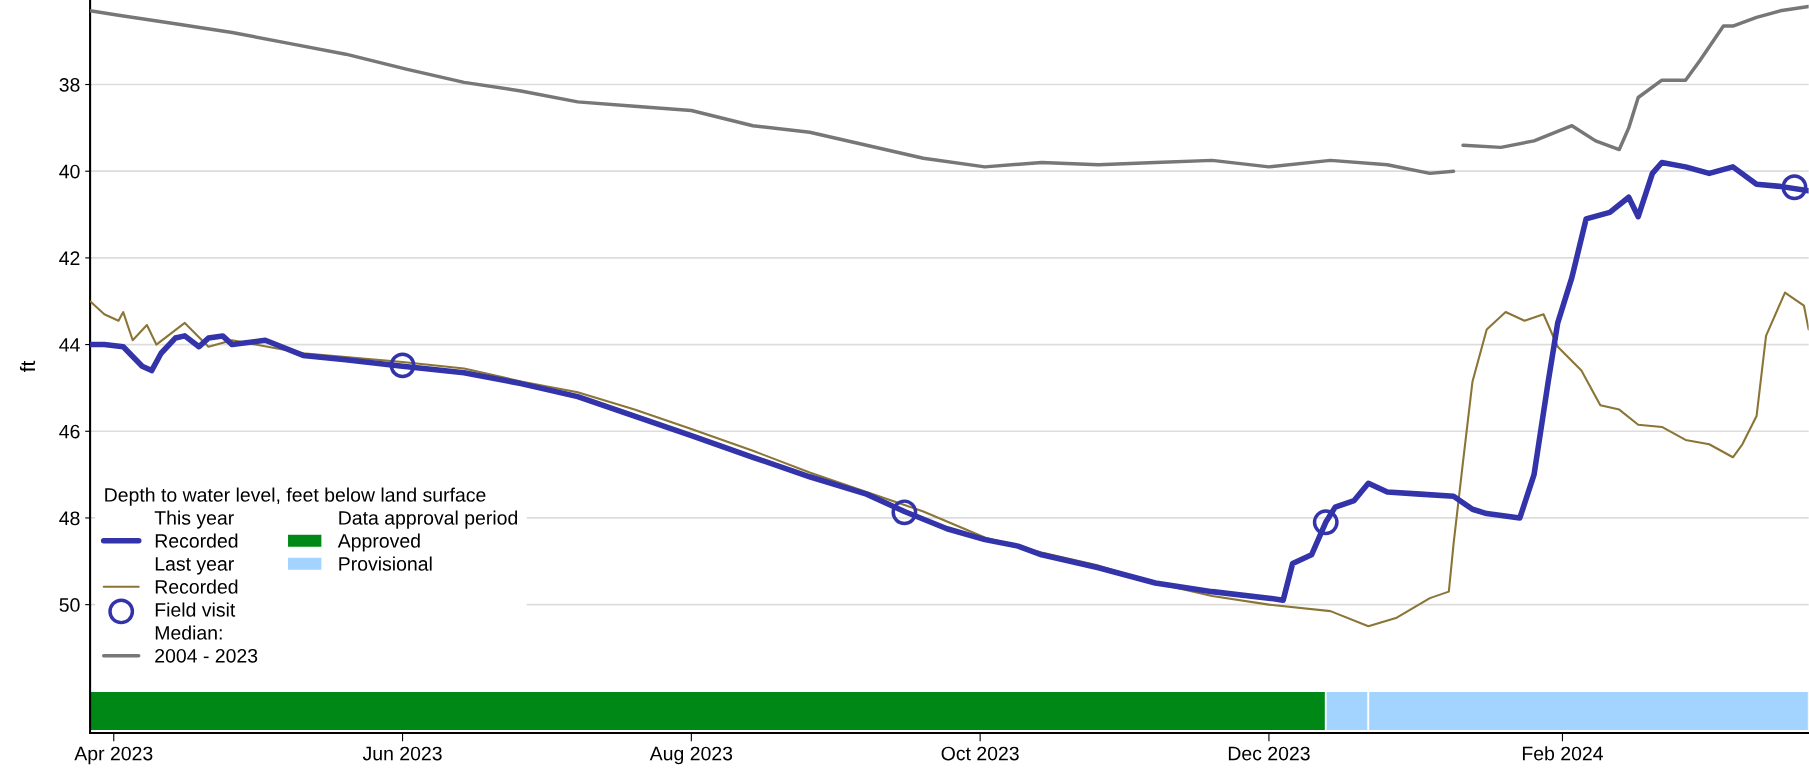 The image size is (1809, 776). I want to click on x-tick-label: Apr 2023, so click(113, 755).